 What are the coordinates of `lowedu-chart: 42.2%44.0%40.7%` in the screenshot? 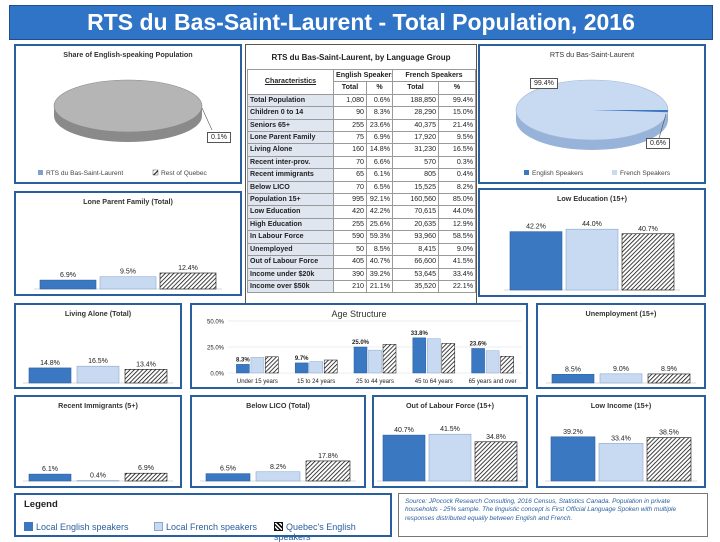 It's located at (592, 242).